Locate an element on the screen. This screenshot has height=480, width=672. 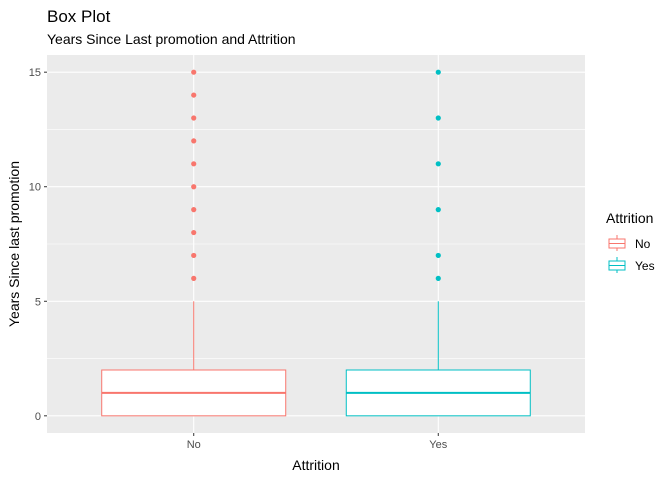
x-tick-label: No is located at coordinates (194, 445).